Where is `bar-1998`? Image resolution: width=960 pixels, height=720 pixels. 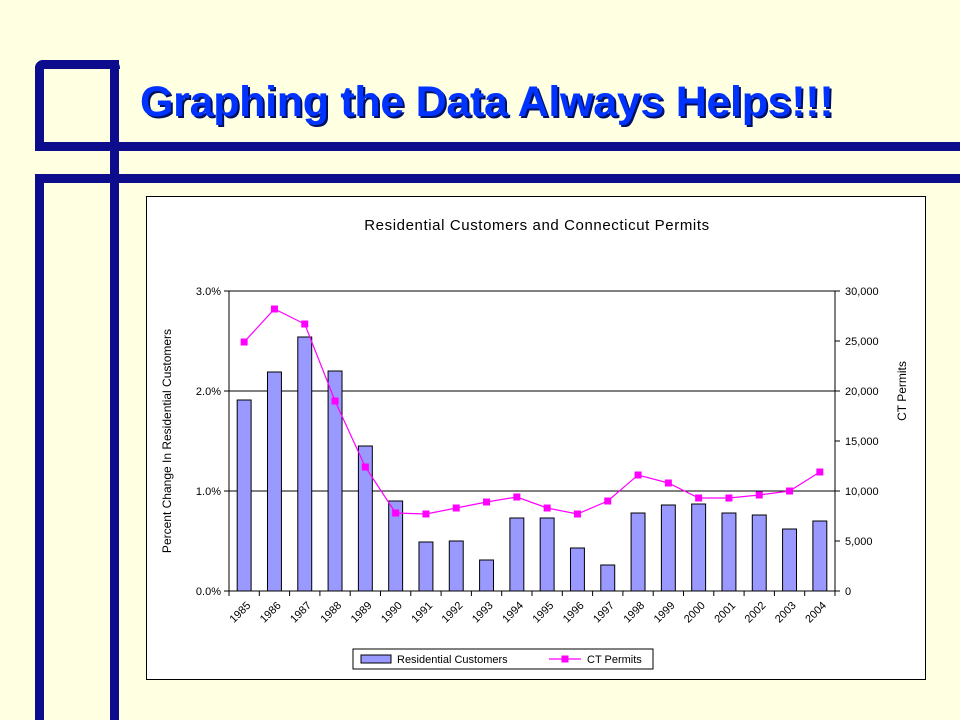
bar-1998 is located at coordinates (638, 552).